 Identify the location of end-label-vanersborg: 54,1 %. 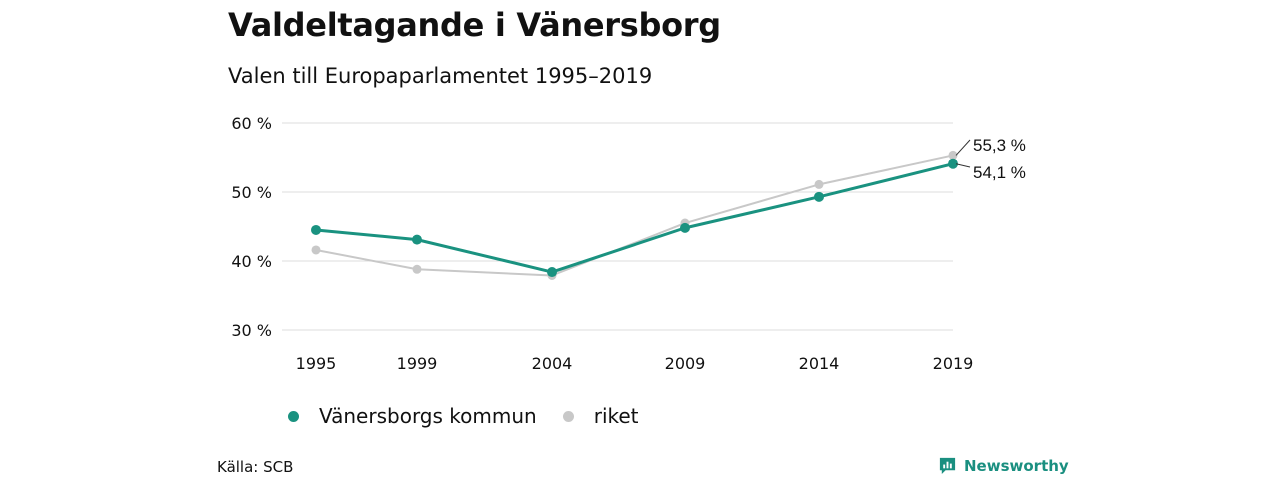
(999, 172).